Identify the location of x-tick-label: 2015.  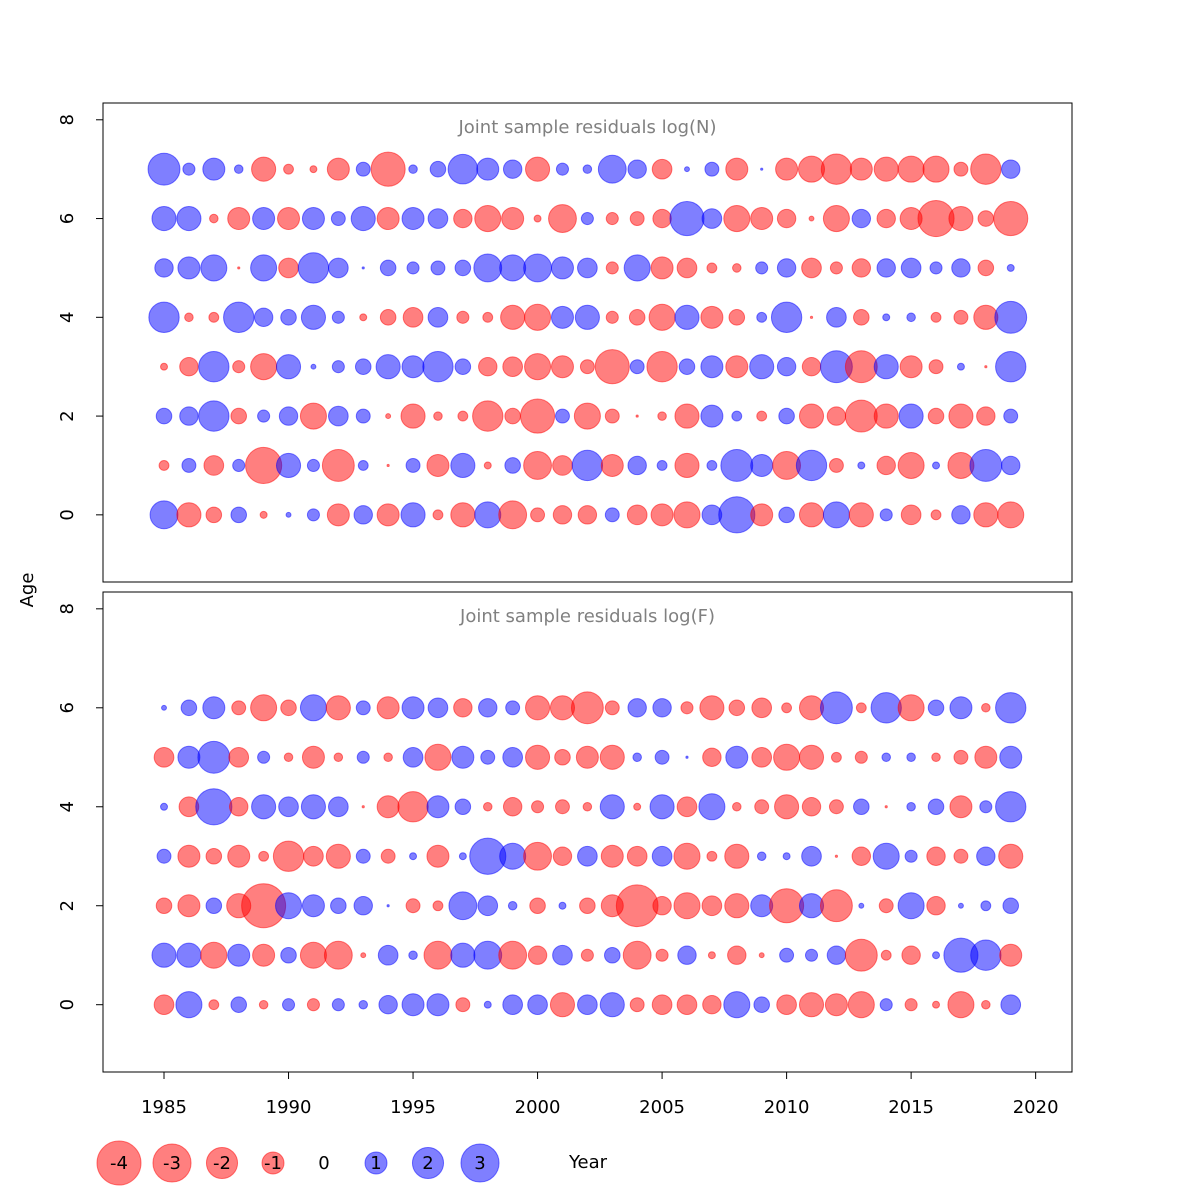
(911, 1107).